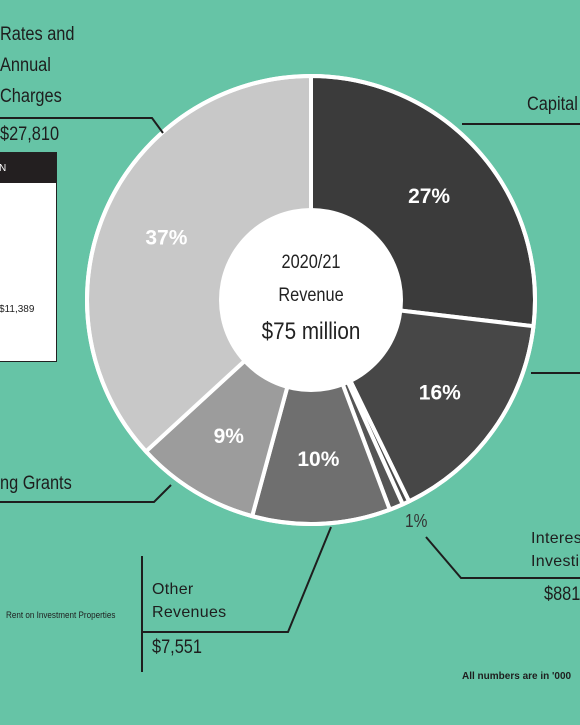 The width and height of the screenshot is (580, 725). Describe the element at coordinates (82, 125) in the screenshot. I see `rates-leader-line` at that location.